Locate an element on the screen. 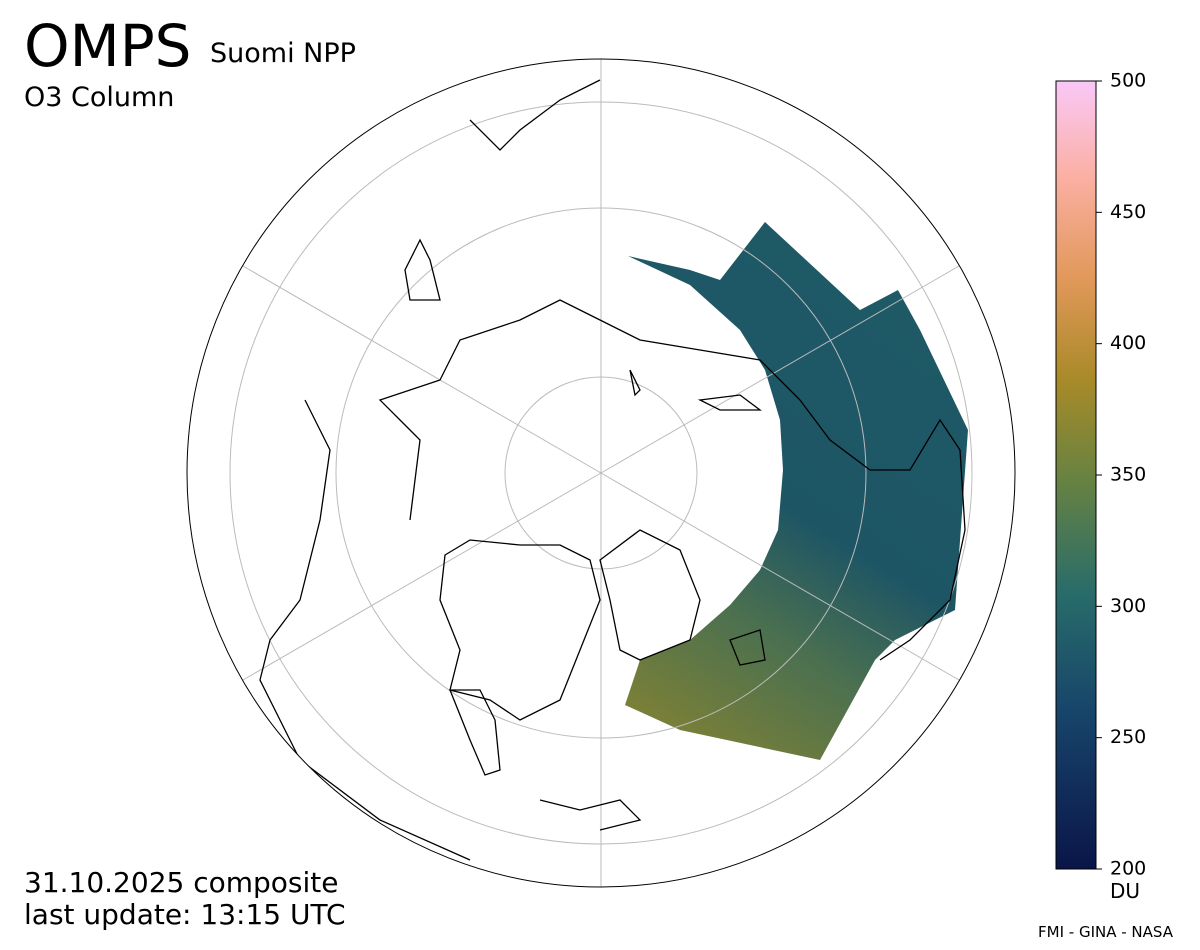  colorbar-unit: DU is located at coordinates (1125, 891).